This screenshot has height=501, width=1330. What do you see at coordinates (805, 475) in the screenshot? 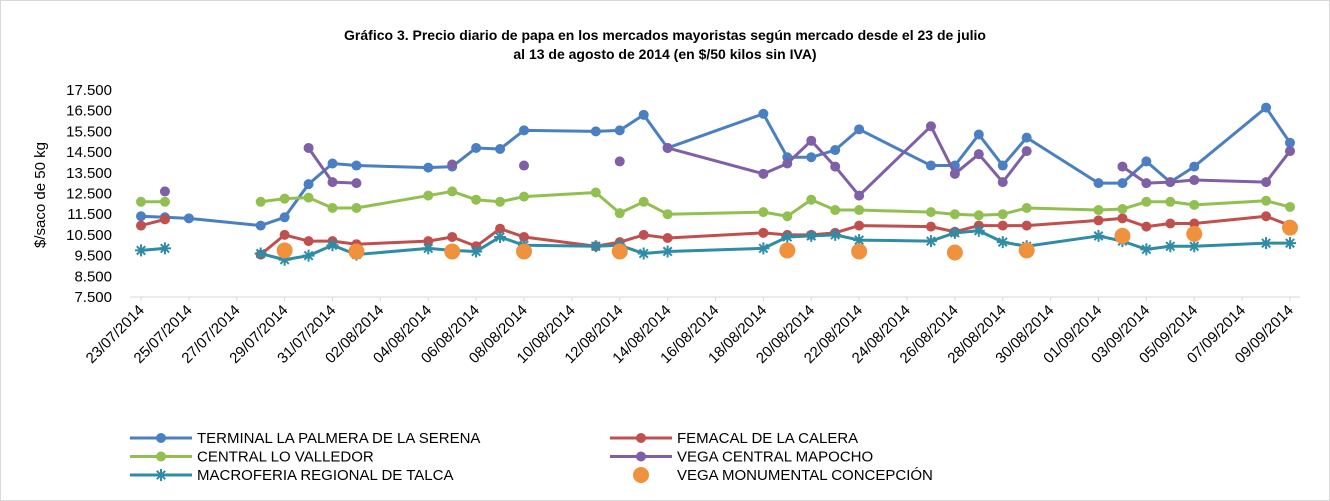
I see `legend-label: VEGA MONUMENTAL CONCEPCIÓN` at bounding box center [805, 475].